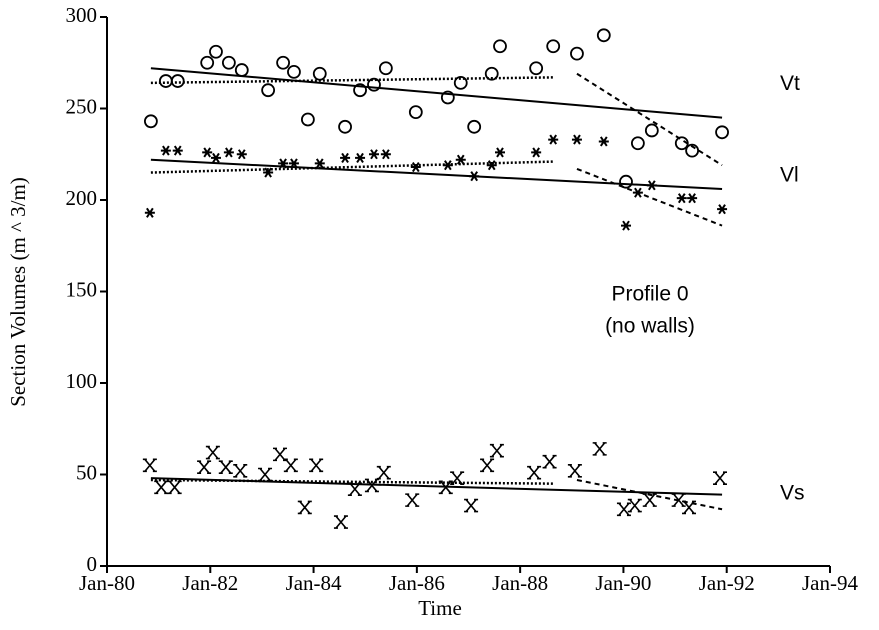 The width and height of the screenshot is (879, 630). What do you see at coordinates (727, 583) in the screenshot?
I see `x-tick-label: Jan-92` at bounding box center [727, 583].